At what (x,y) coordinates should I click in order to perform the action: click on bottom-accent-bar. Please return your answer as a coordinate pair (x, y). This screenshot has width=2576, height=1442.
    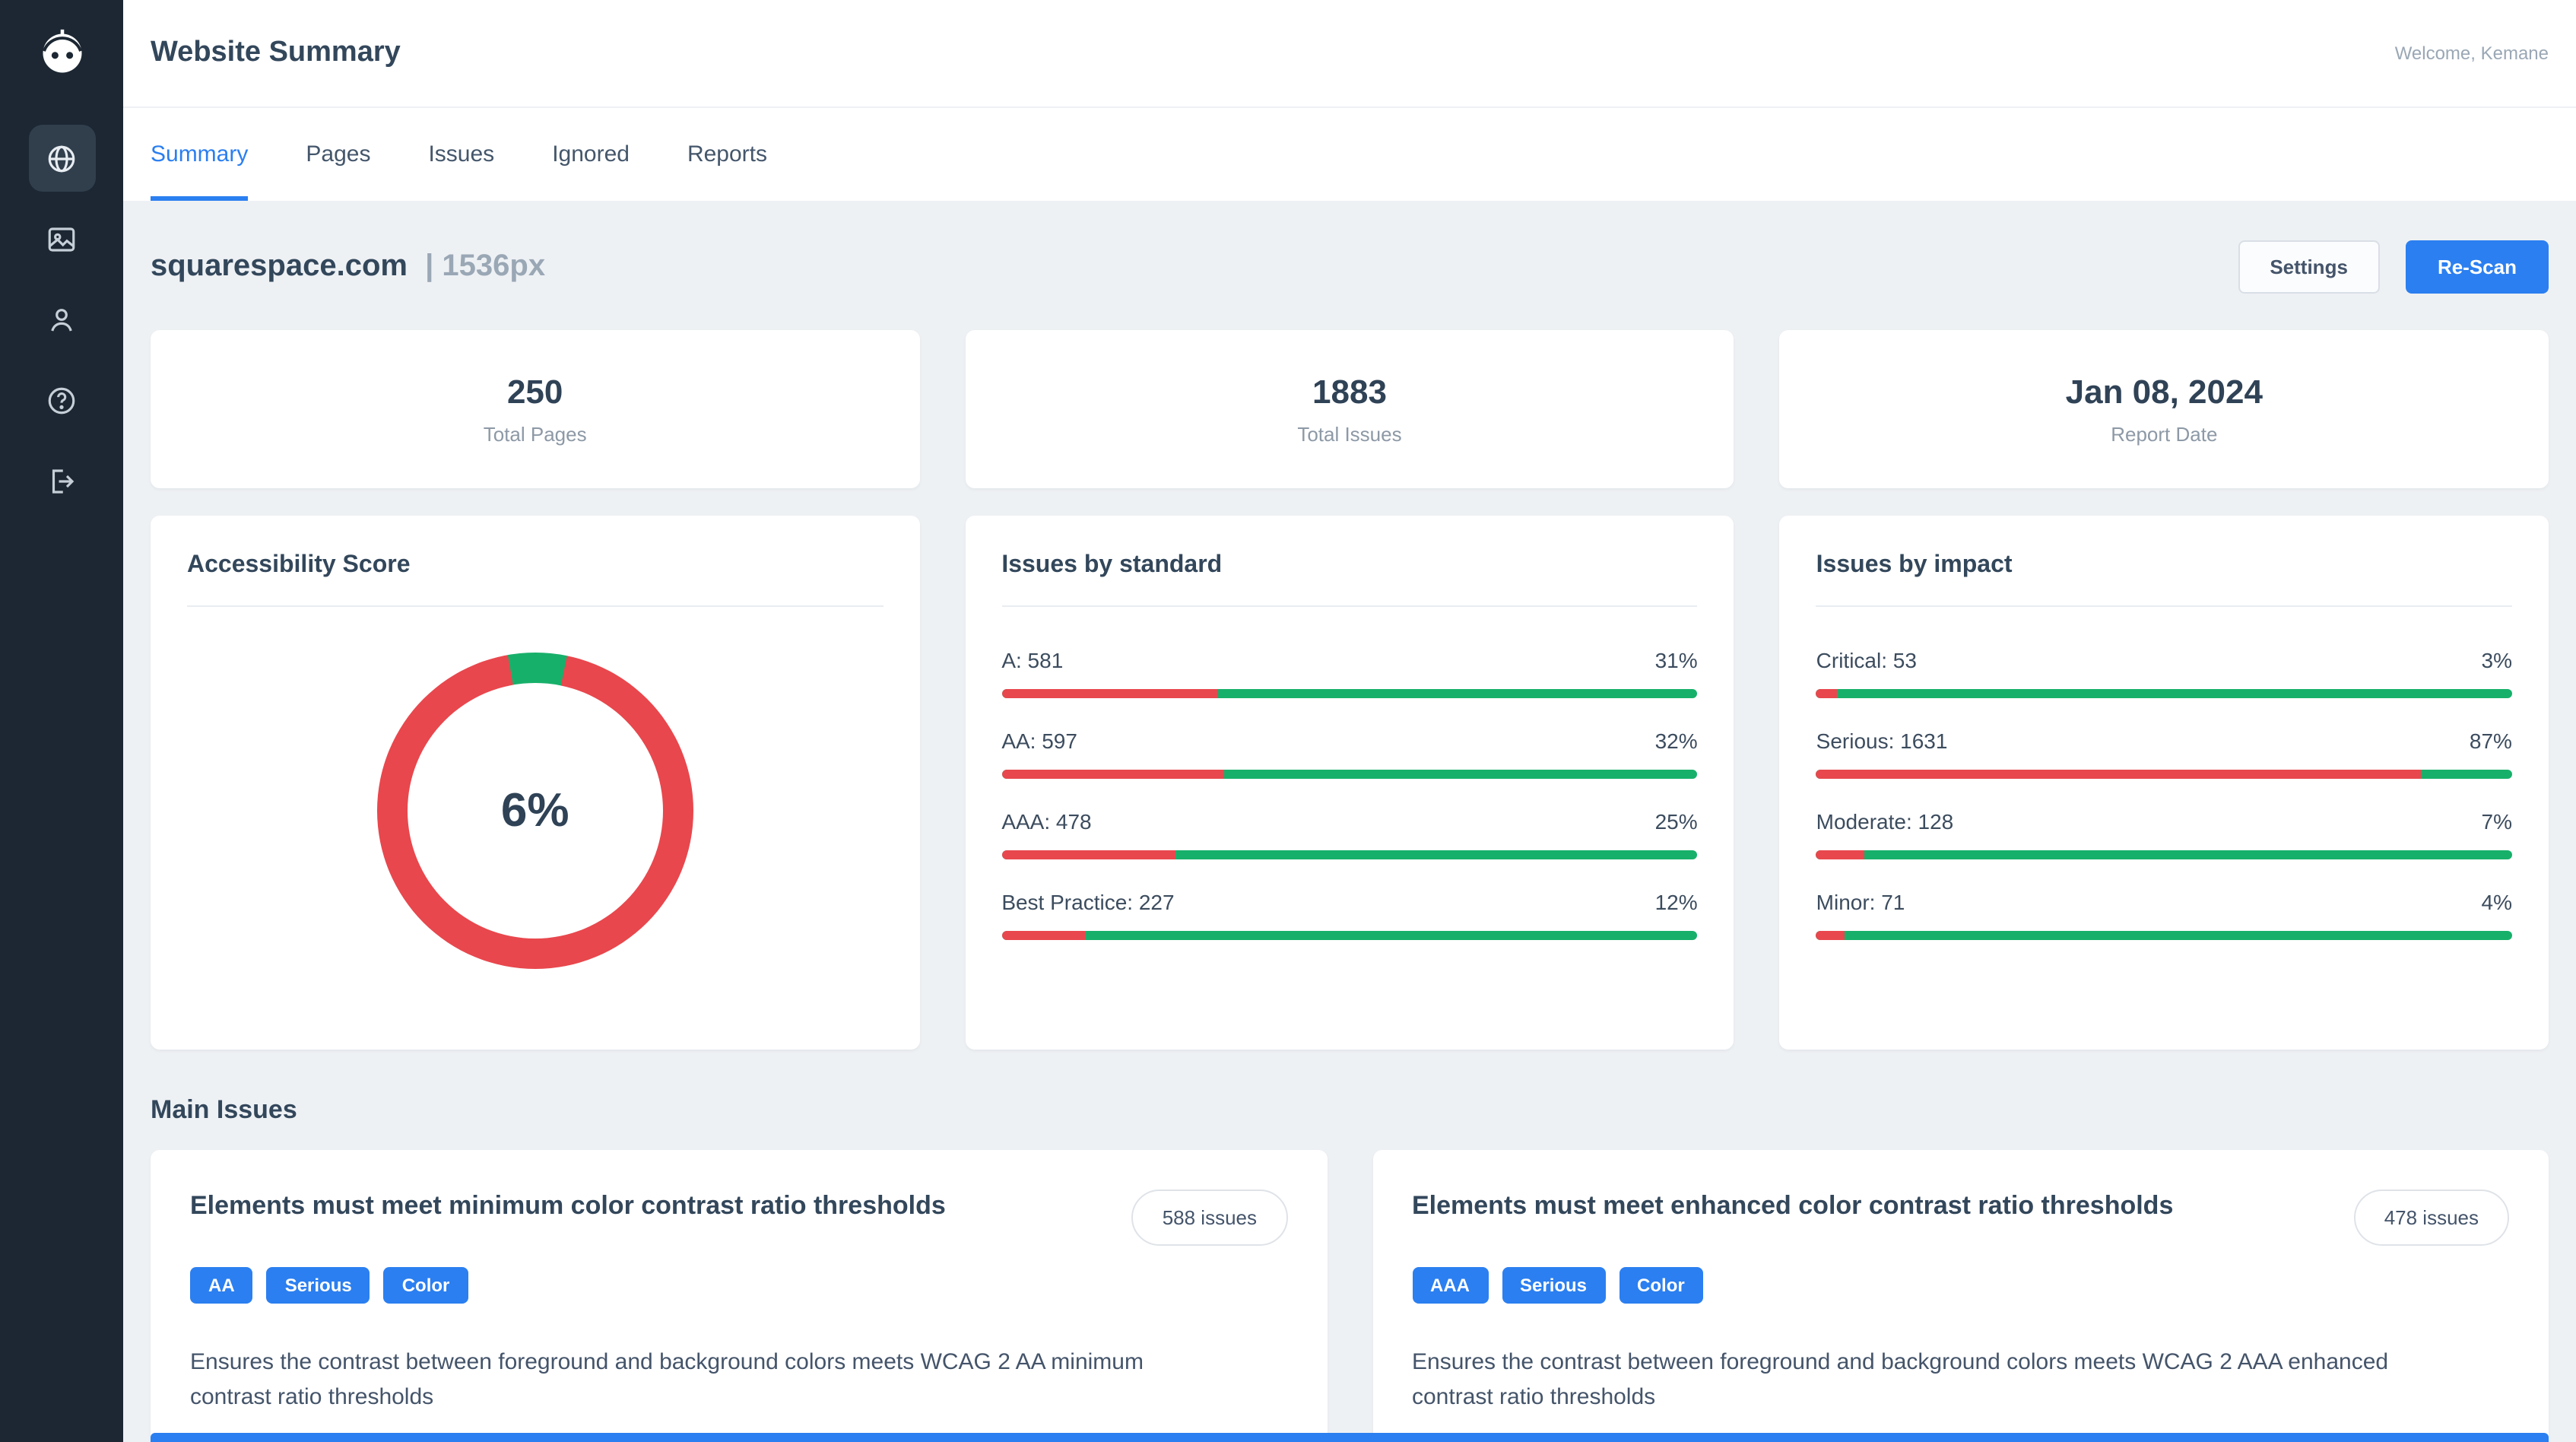
    Looking at the image, I should click on (1350, 1437).